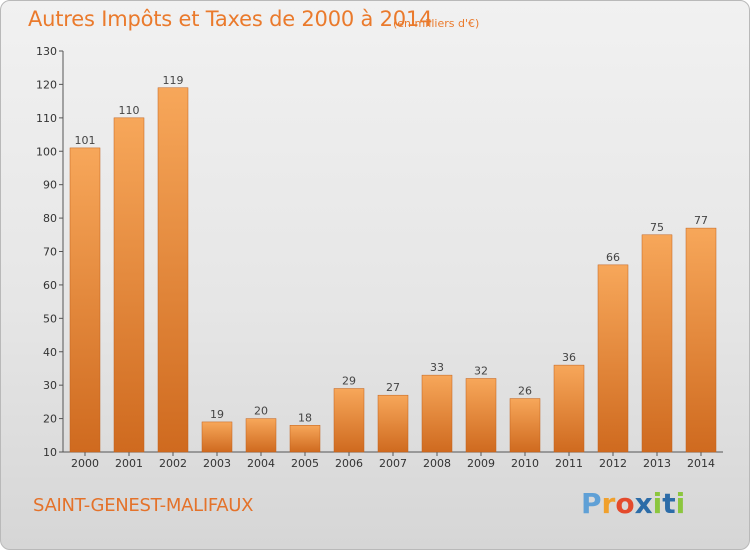  Describe the element at coordinates (85, 140) in the screenshot. I see `bar-value-label: 101` at that location.